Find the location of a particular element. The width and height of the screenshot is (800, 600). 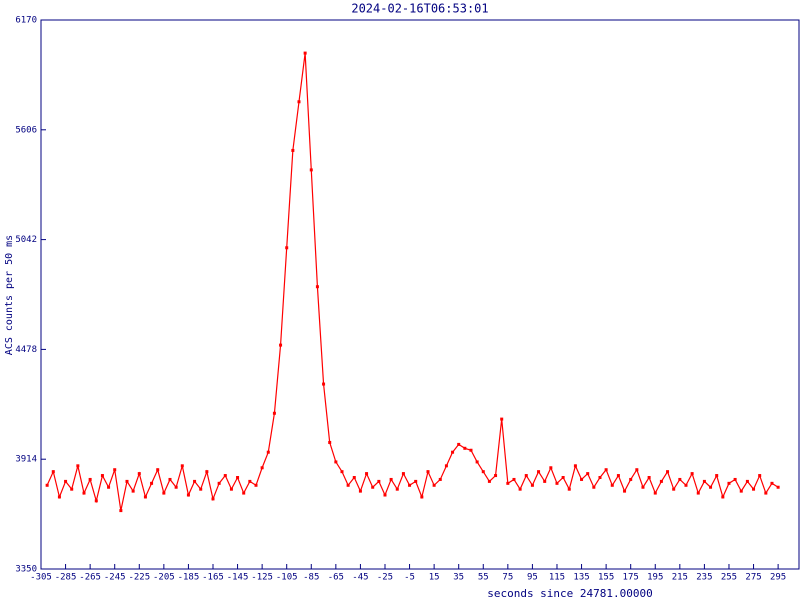

x-tick-label: -5 is located at coordinates (409, 578).